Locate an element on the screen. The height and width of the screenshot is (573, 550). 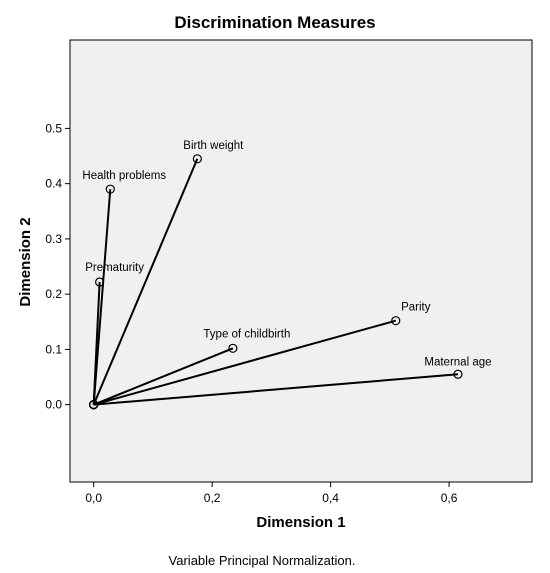
y-tick-label: 0.4 is located at coordinates (53, 184).